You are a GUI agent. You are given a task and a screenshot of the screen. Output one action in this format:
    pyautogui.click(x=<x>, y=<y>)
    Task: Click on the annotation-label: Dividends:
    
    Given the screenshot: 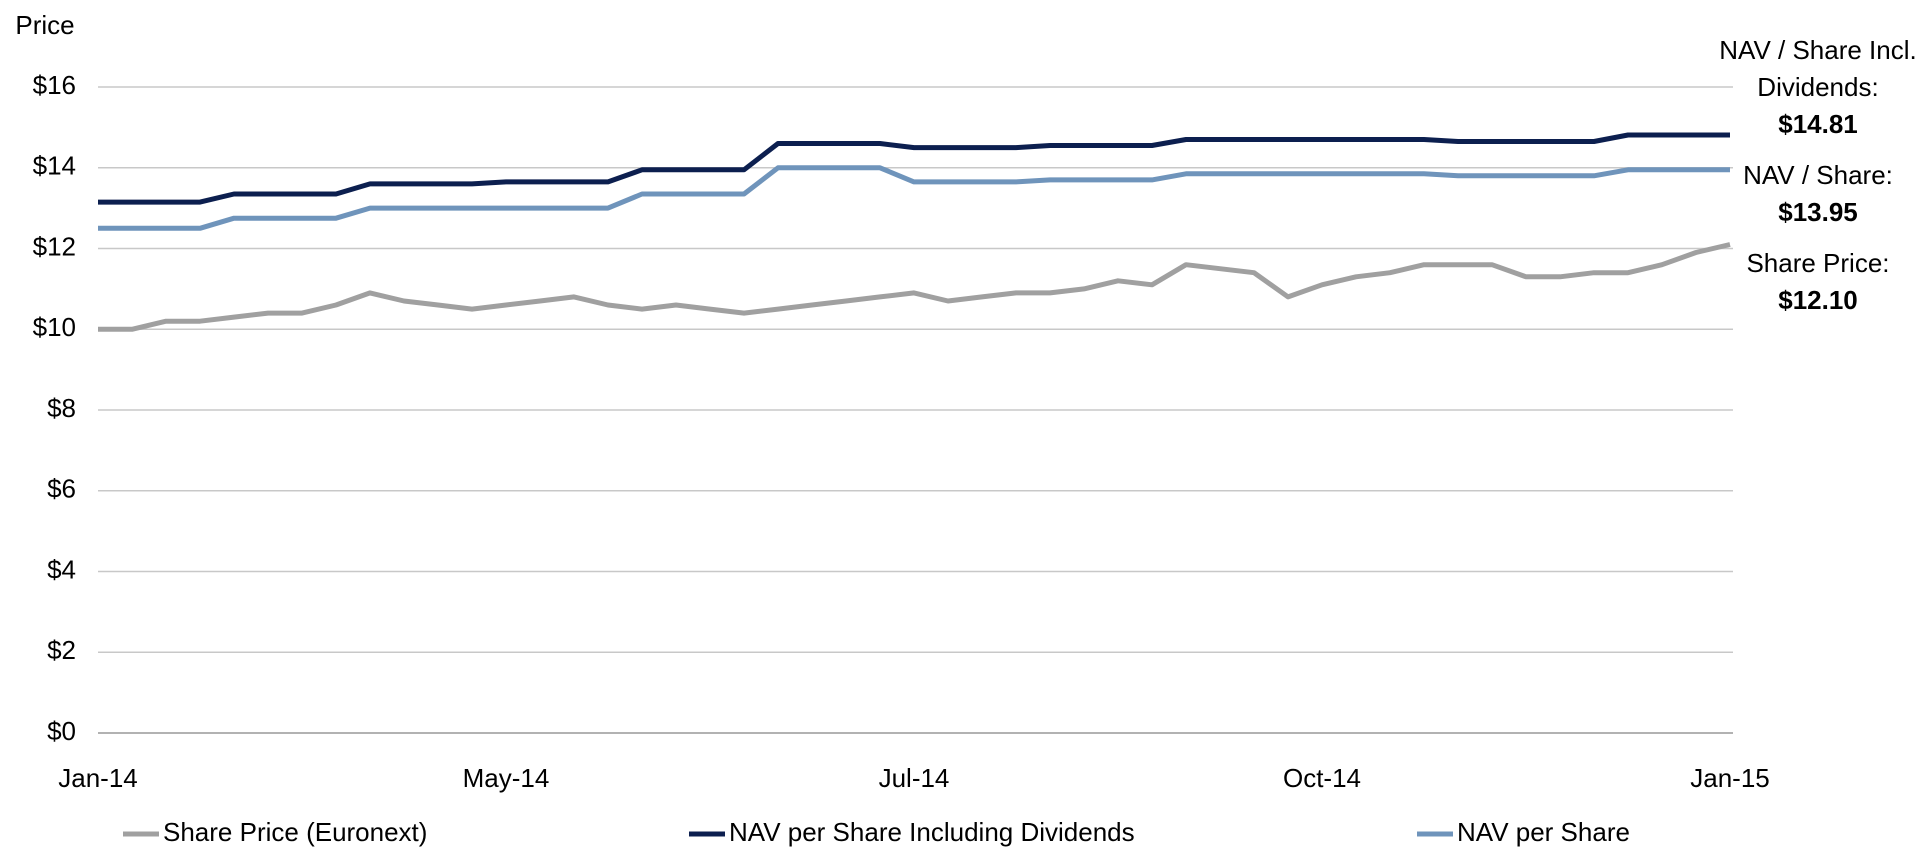 What is the action you would take?
    pyautogui.click(x=1817, y=87)
    